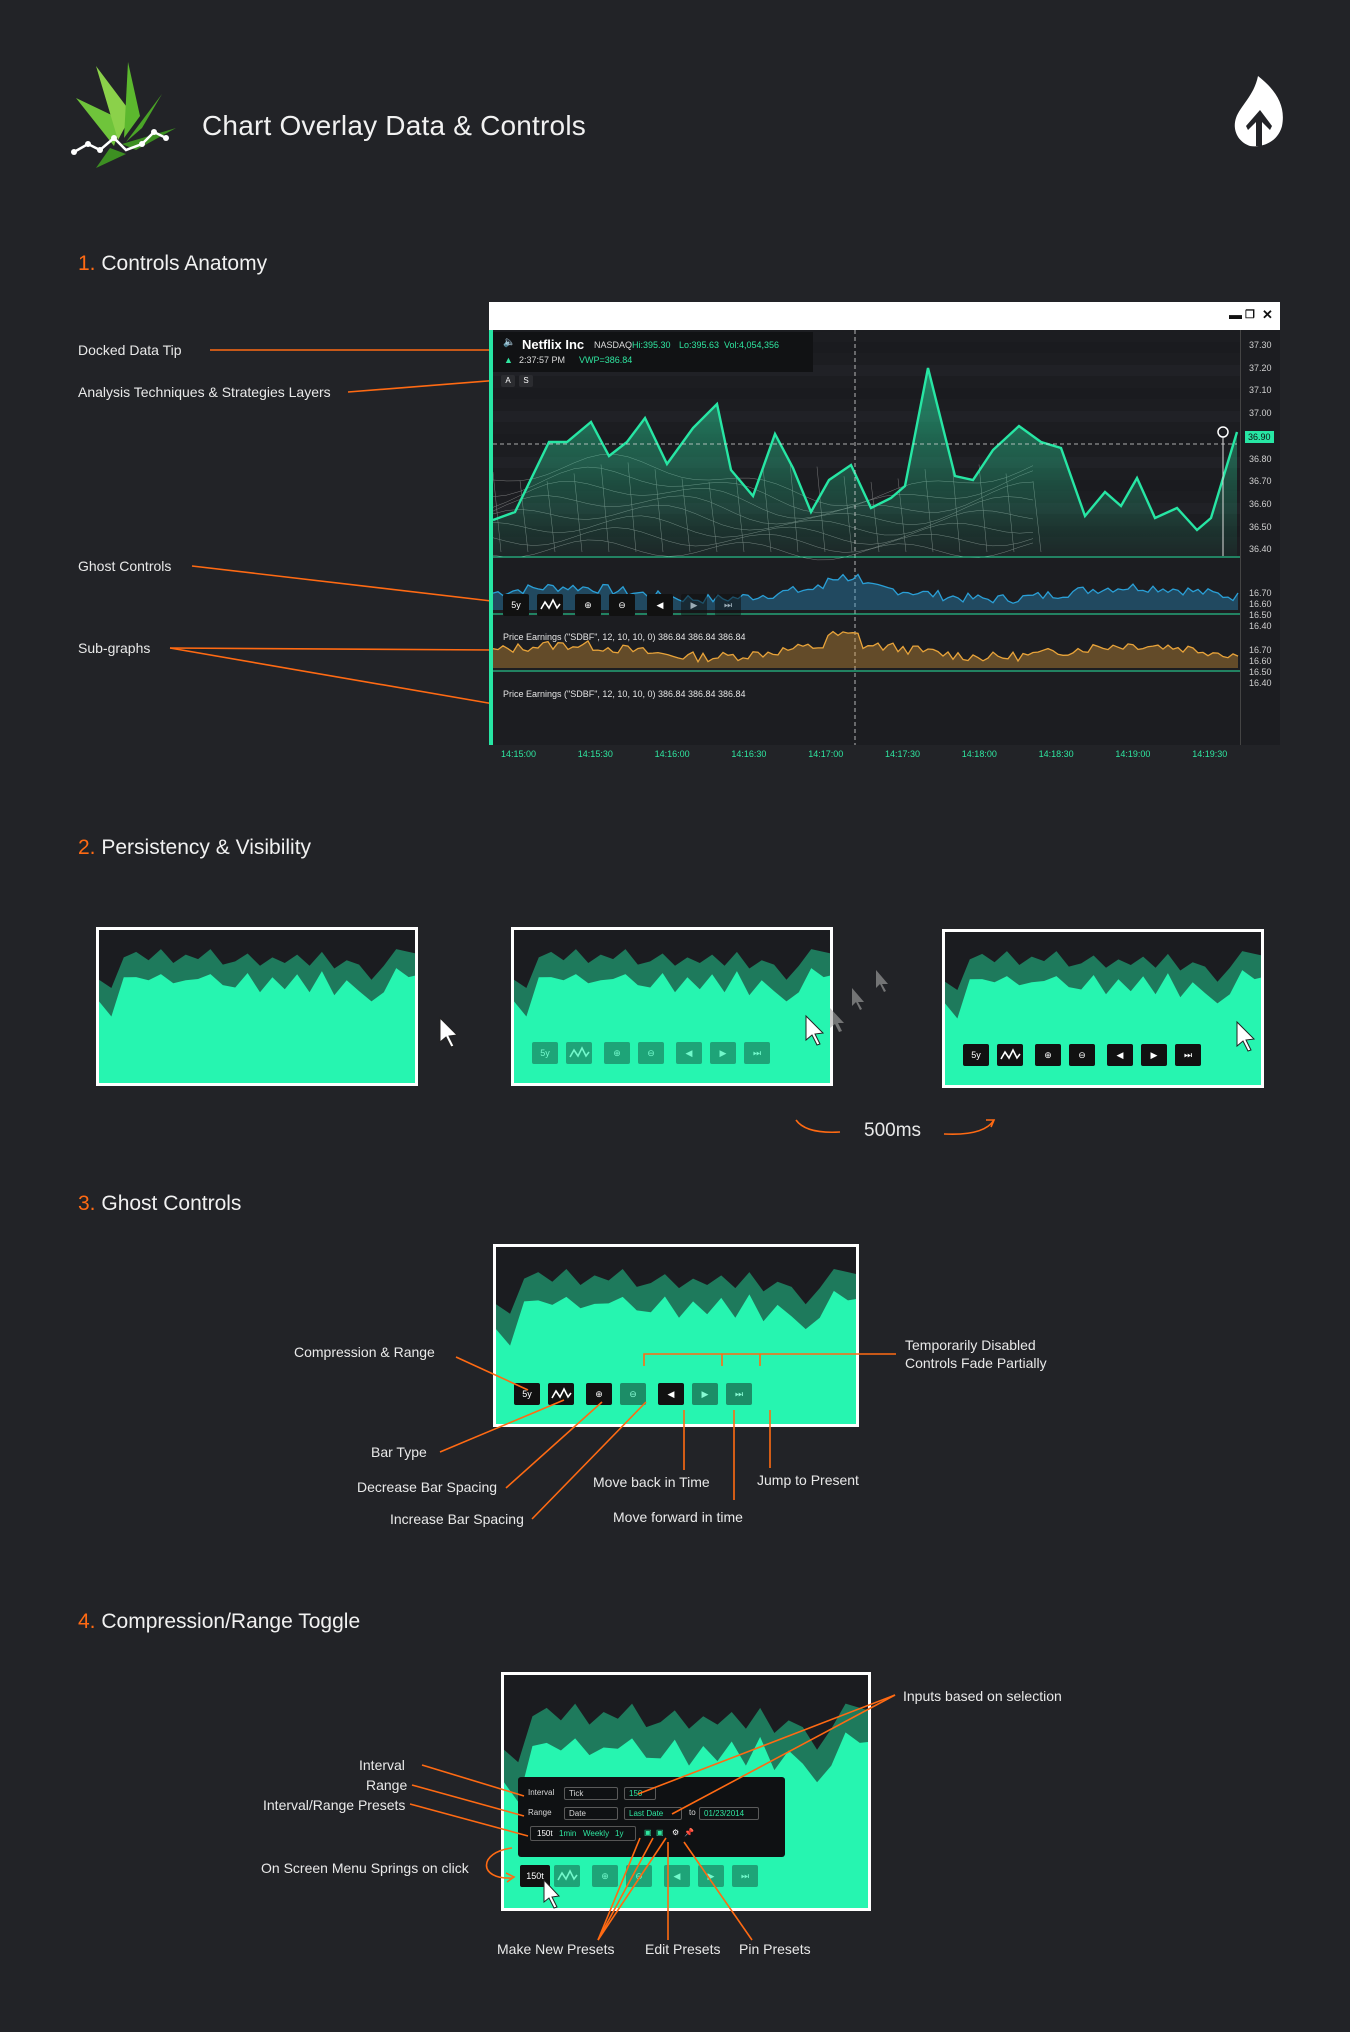  Describe the element at coordinates (676, 1832) in the screenshot. I see `gear-icon: ⚙` at that location.